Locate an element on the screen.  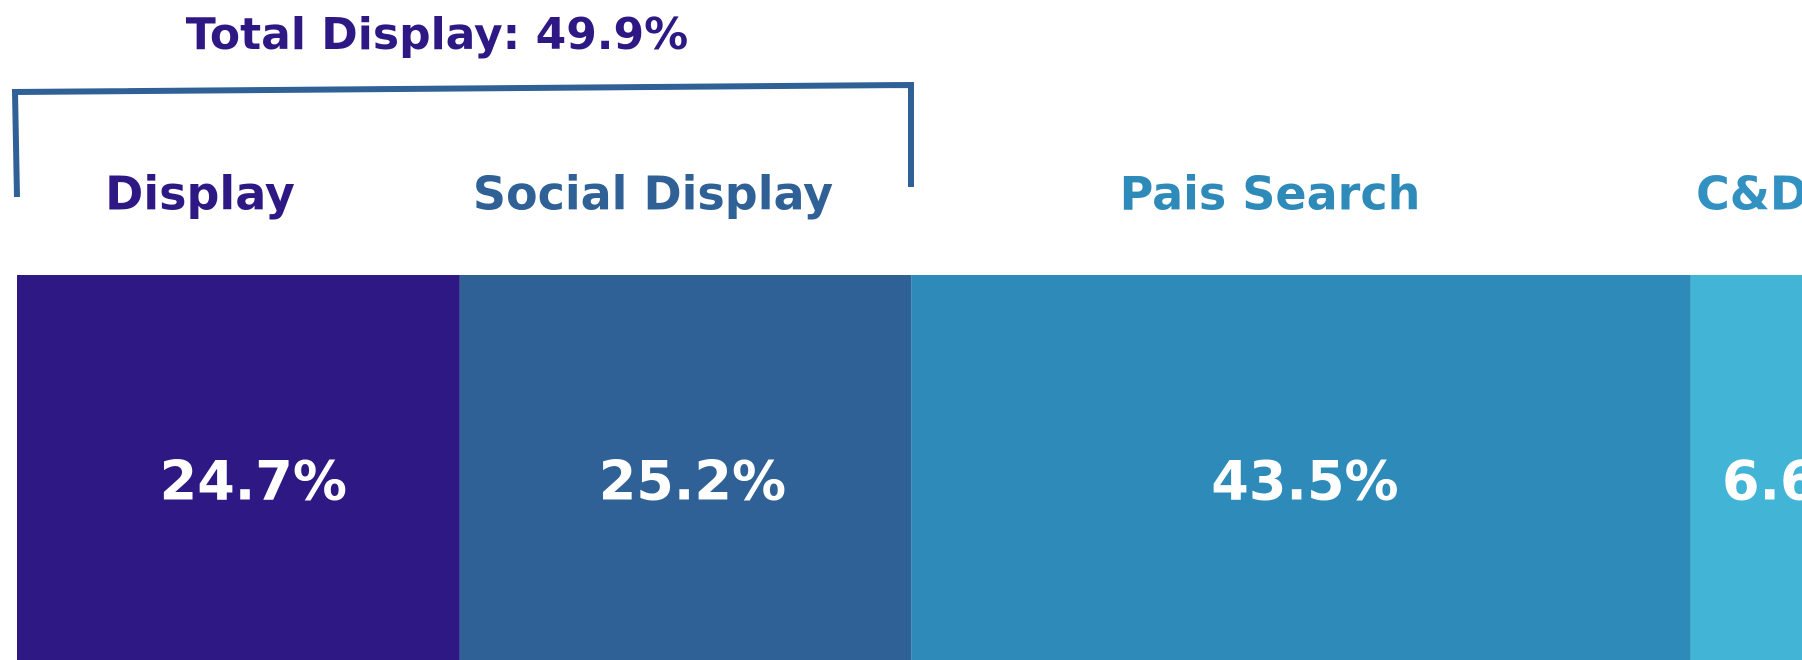
value-label: 24.7% is located at coordinates (253, 481).